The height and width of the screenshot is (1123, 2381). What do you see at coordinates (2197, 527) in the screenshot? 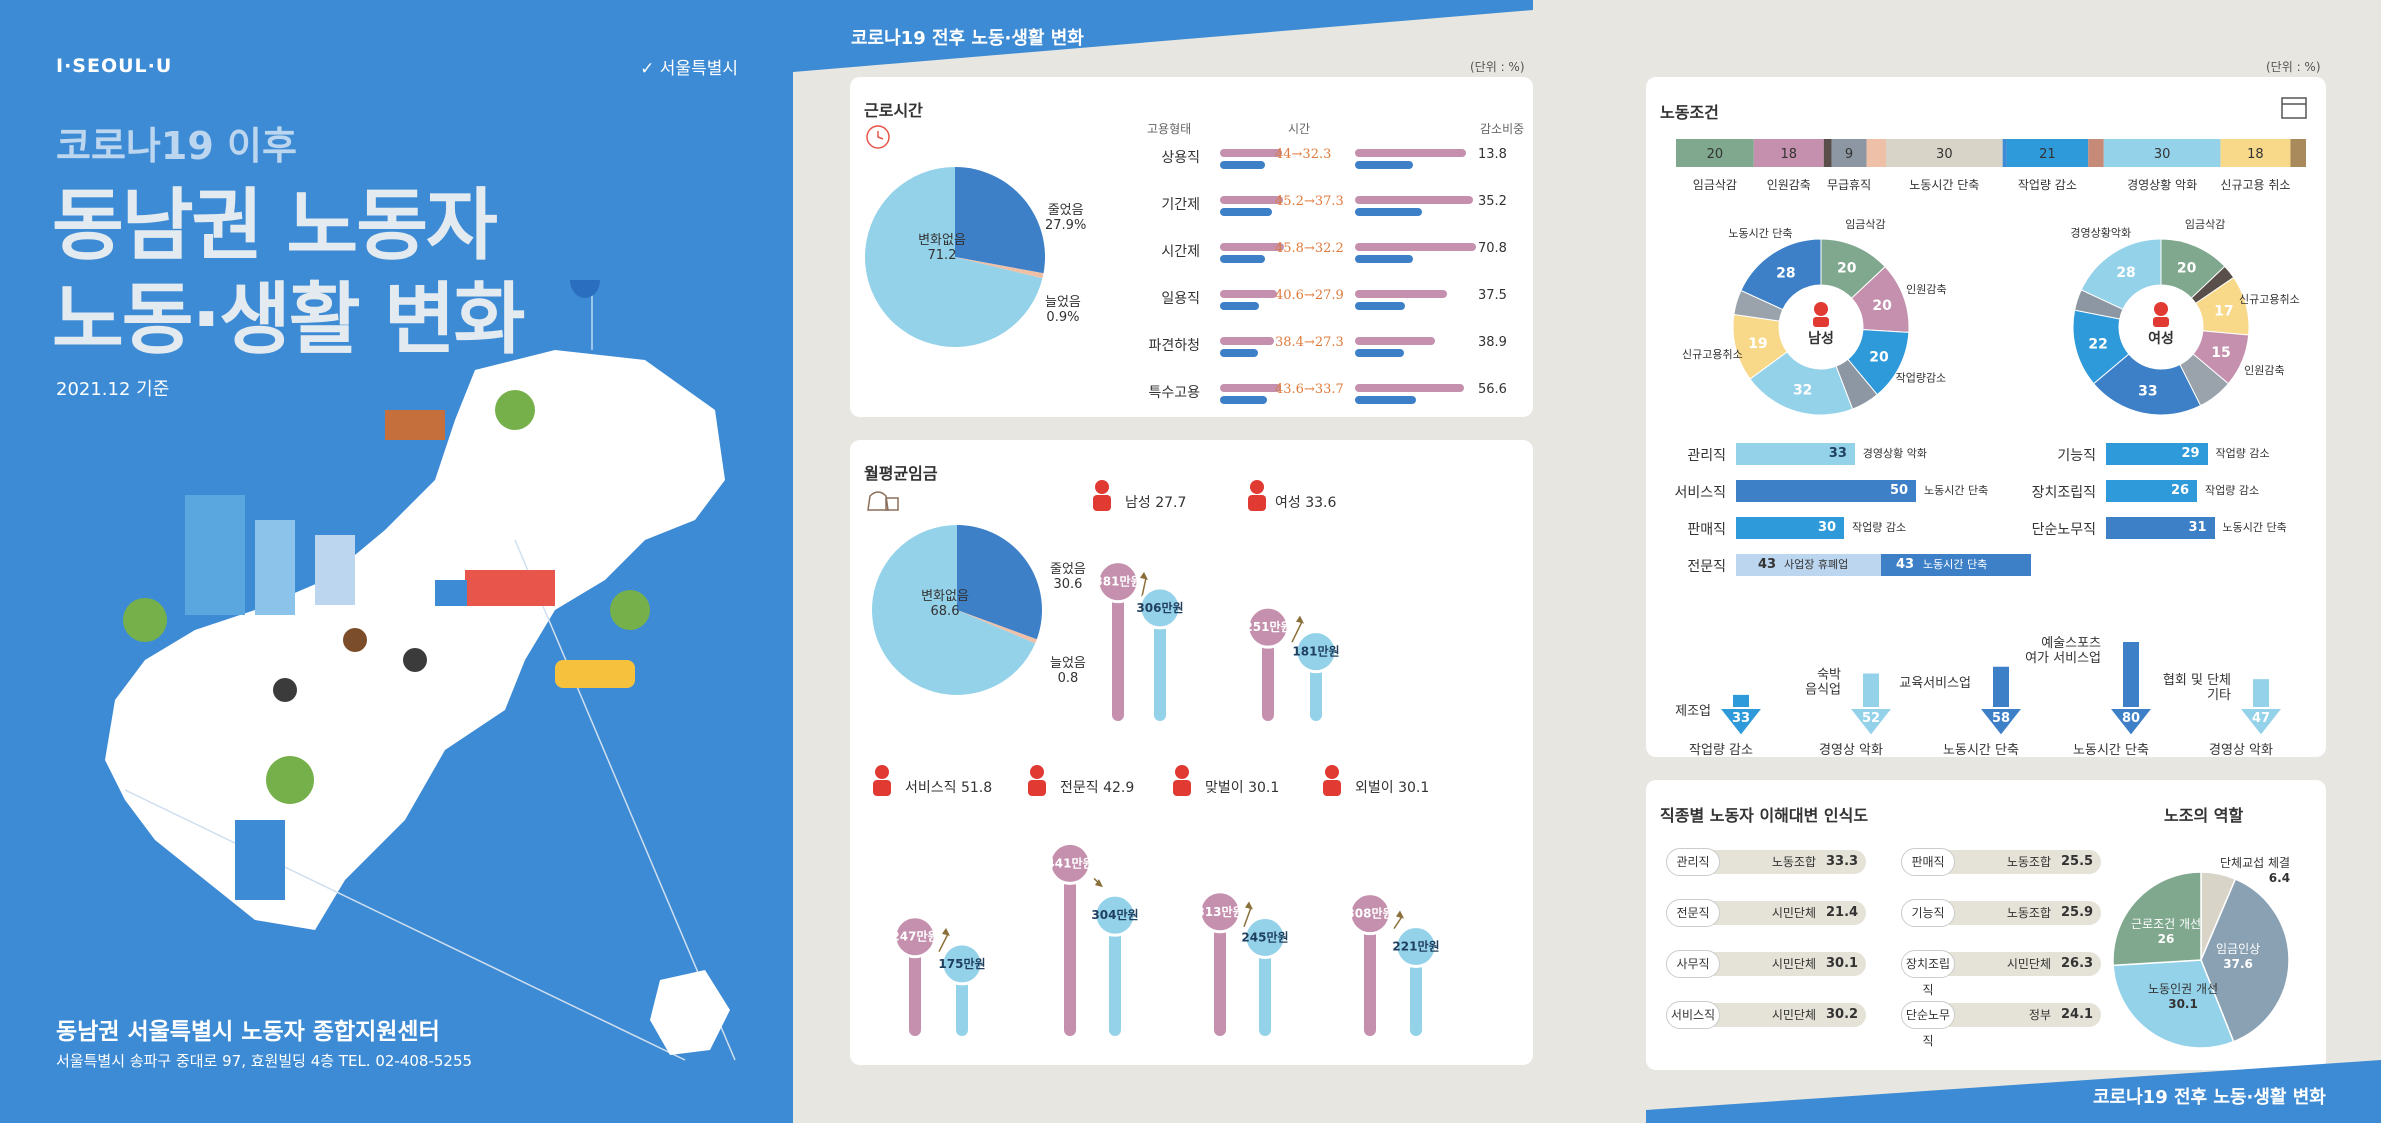
I see `occupation-value: 31` at bounding box center [2197, 527].